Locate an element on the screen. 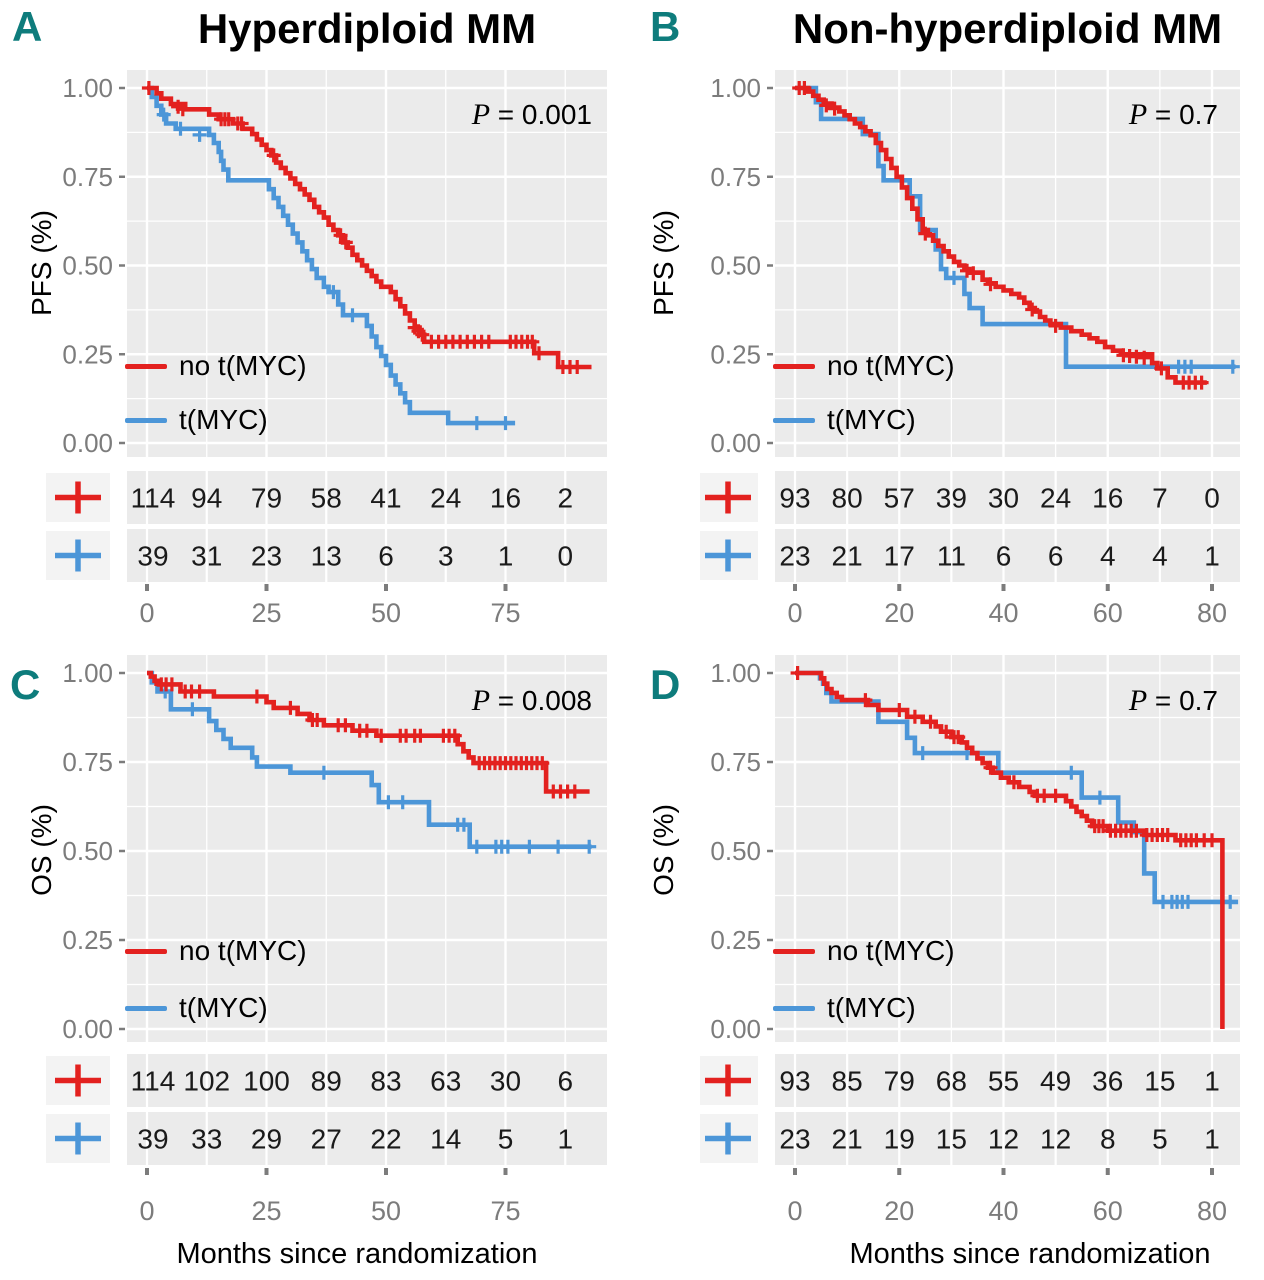 This screenshot has height=1280, width=1264. risk-row-no-tmyc: 114 94 79 58 41 24 16 2 is located at coordinates (352, 498).